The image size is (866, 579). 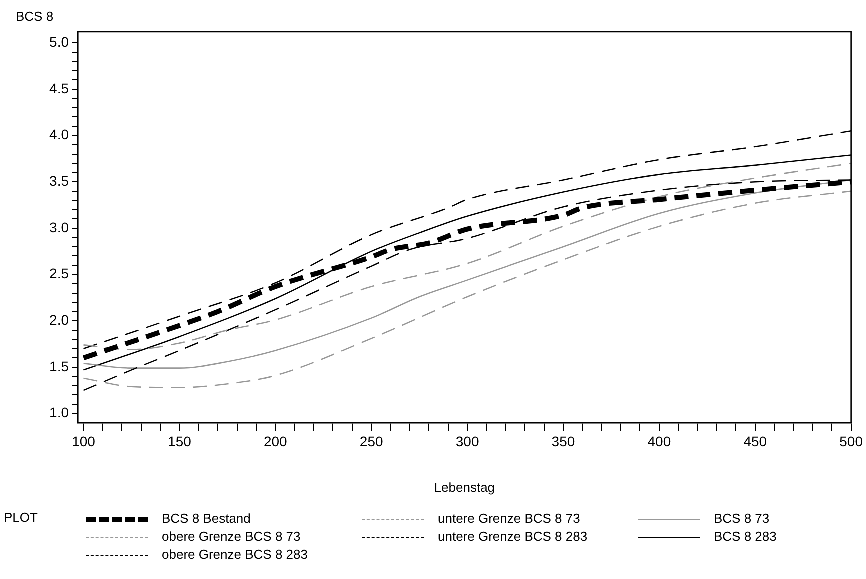 I want to click on legend-label: obere Grenze BCS 8 73, so click(x=231, y=536).